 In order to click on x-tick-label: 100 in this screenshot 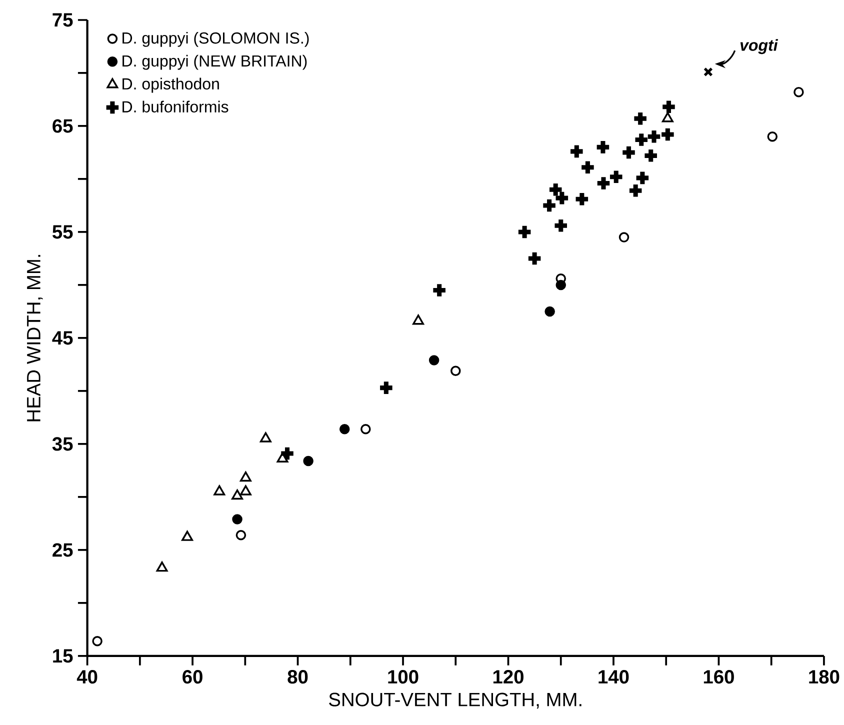, I will do `click(403, 677)`.